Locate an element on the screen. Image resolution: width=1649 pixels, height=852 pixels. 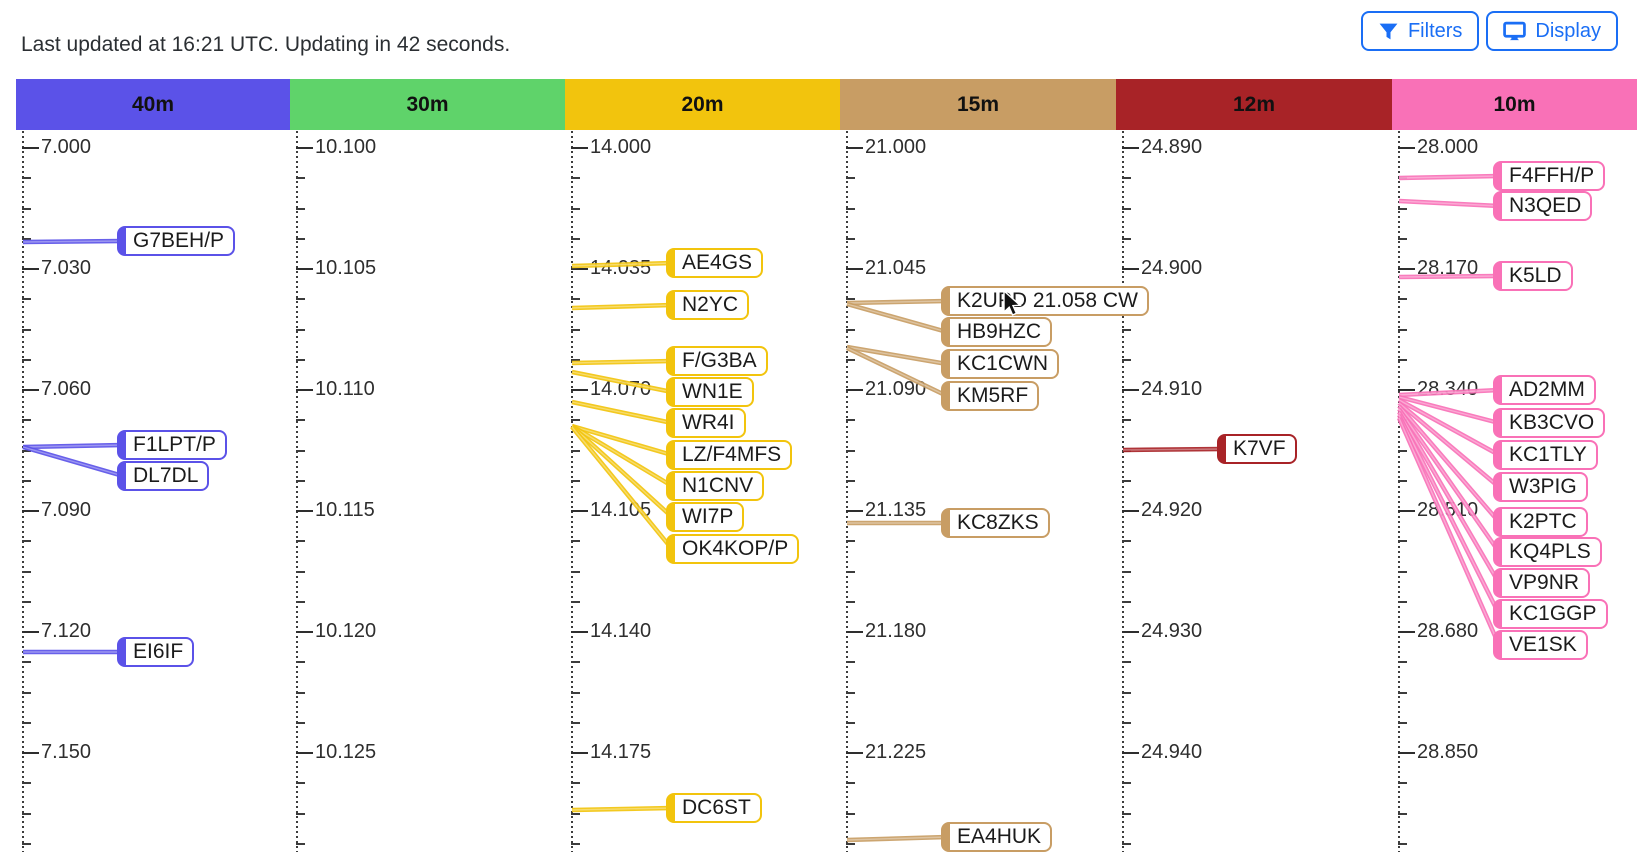
spot-KQ4PLS: KQ4PLS is located at coordinates (1547, 552).